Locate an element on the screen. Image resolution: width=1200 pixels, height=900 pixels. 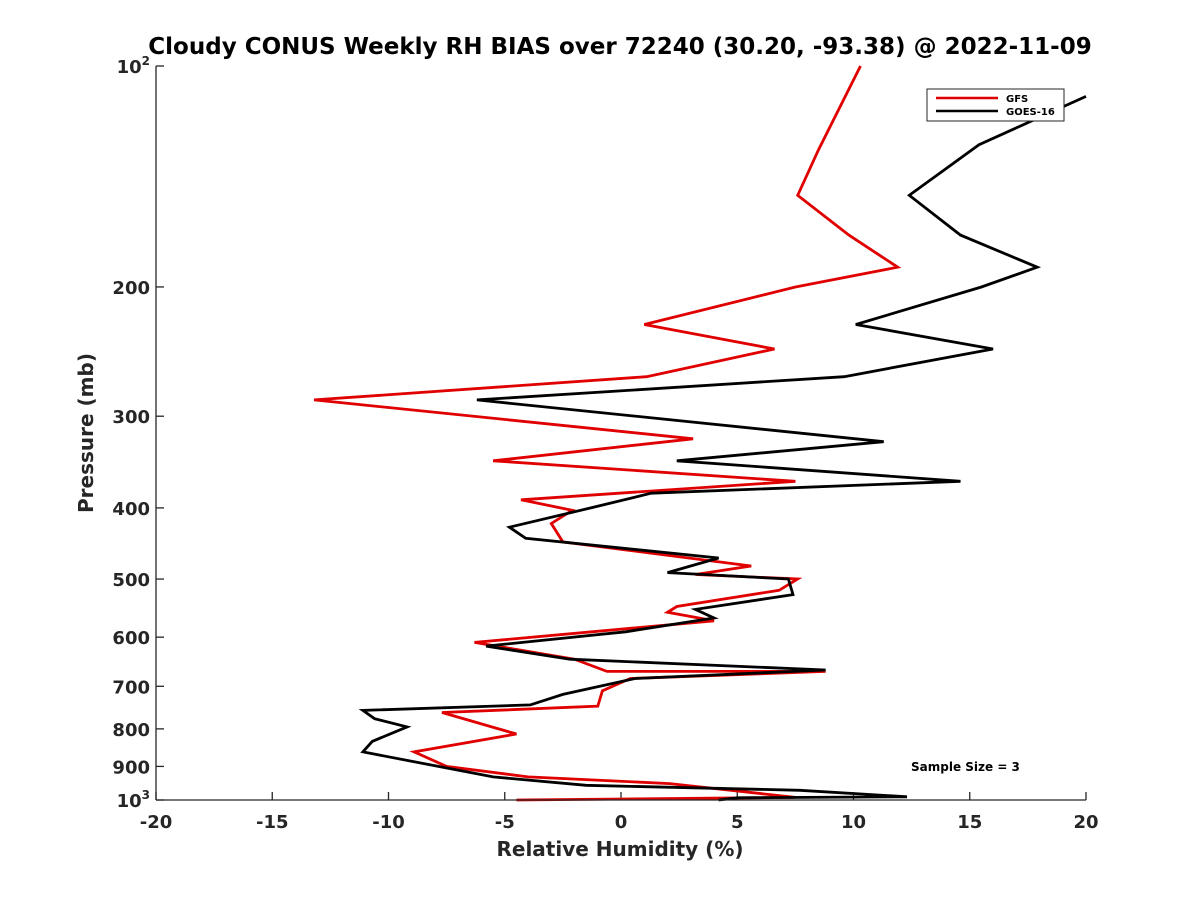
sample-size-annotation: Sample Size = 3 is located at coordinates (965, 767).